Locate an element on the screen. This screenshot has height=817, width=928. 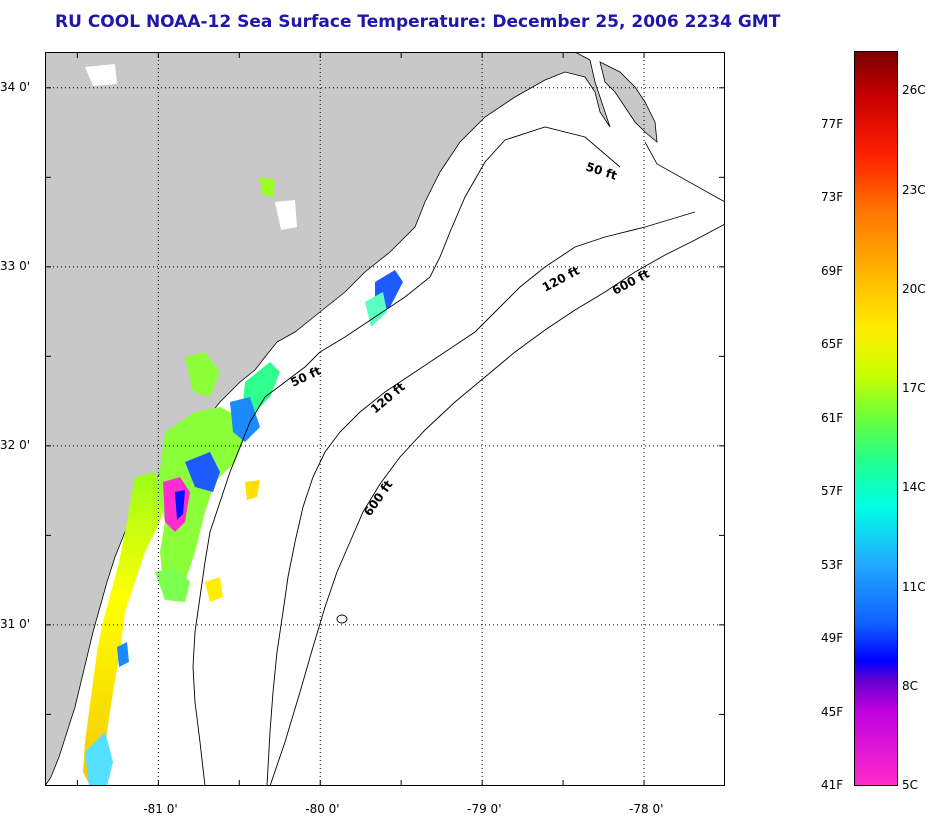
lon-label: -80 0' is located at coordinates (322, 809).